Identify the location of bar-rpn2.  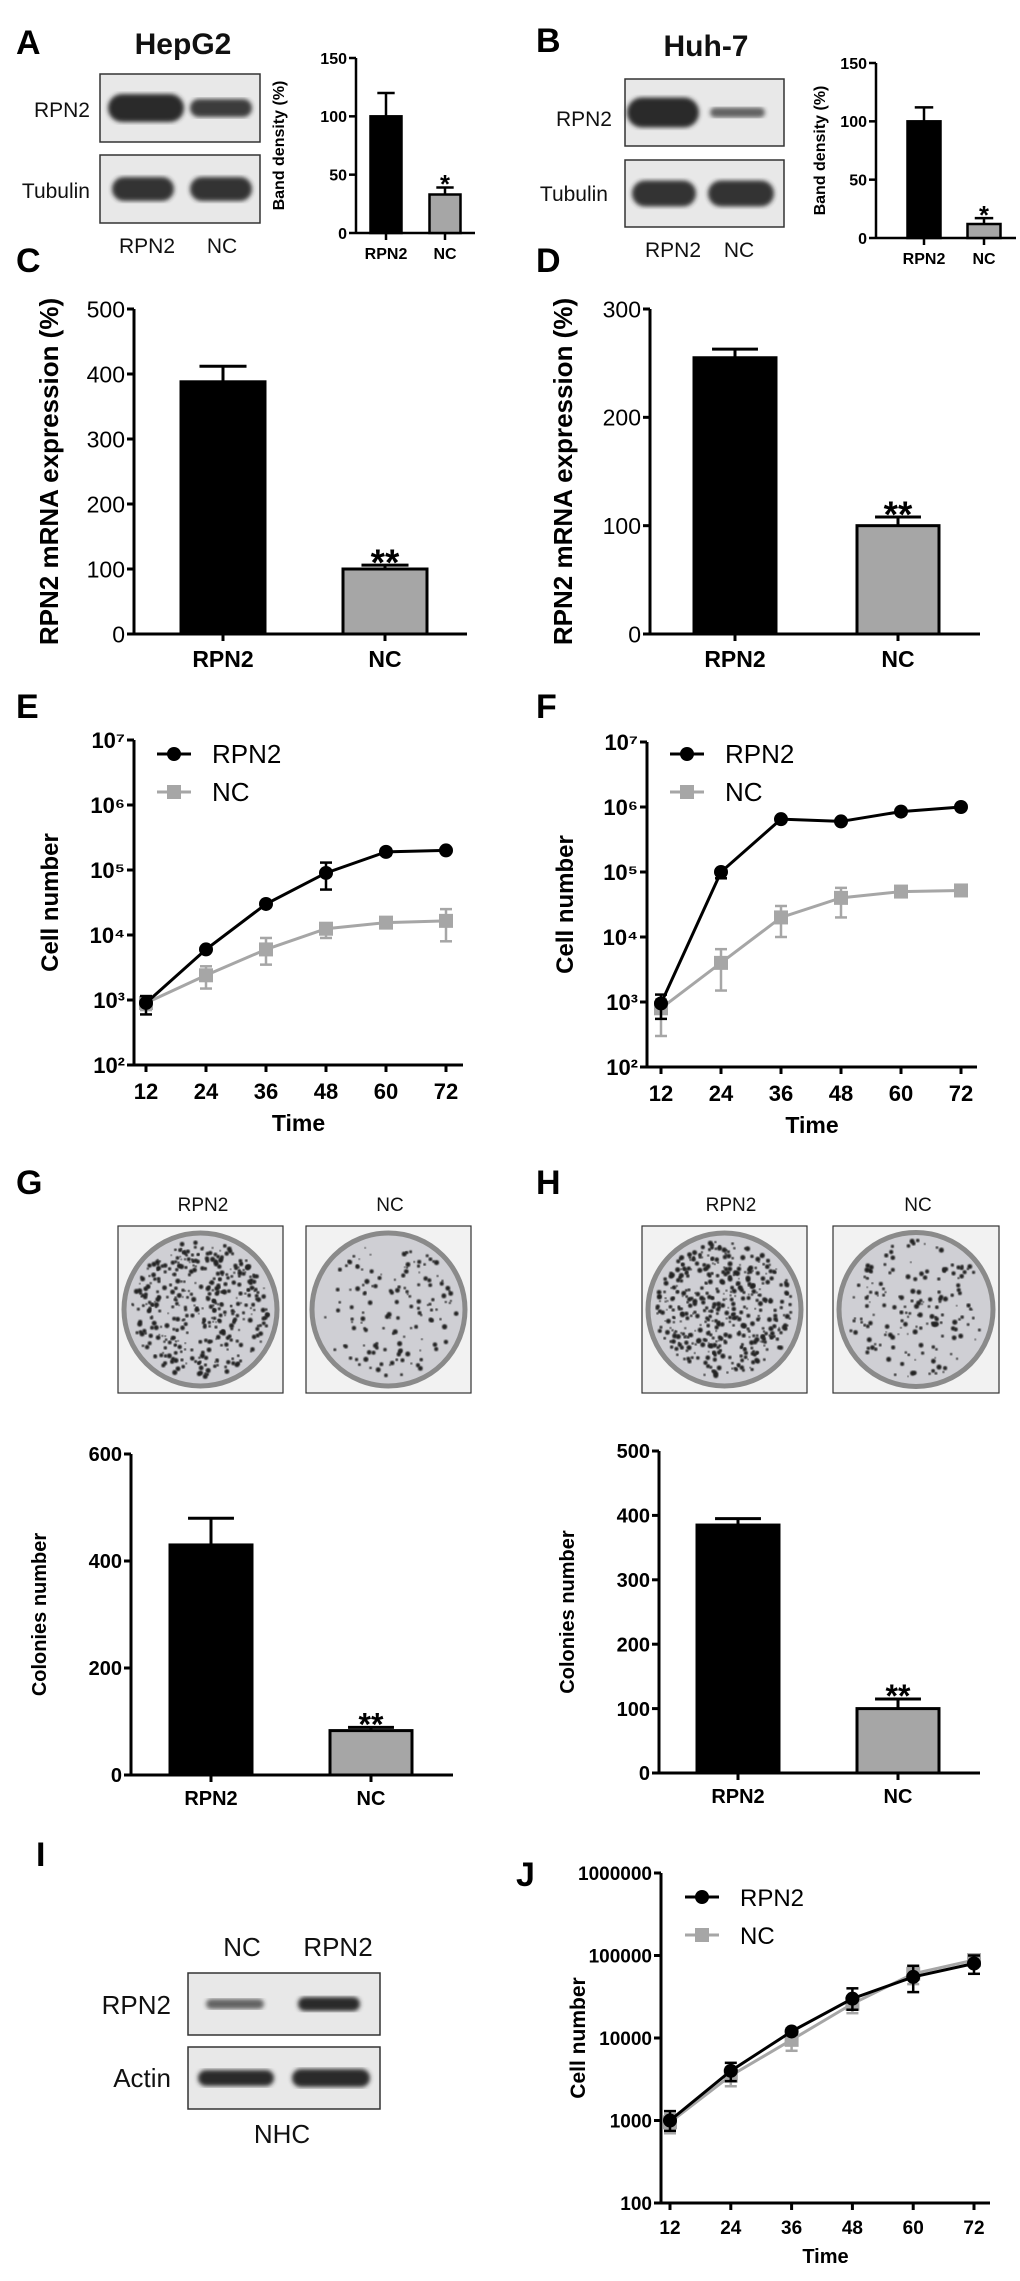
(735, 496).